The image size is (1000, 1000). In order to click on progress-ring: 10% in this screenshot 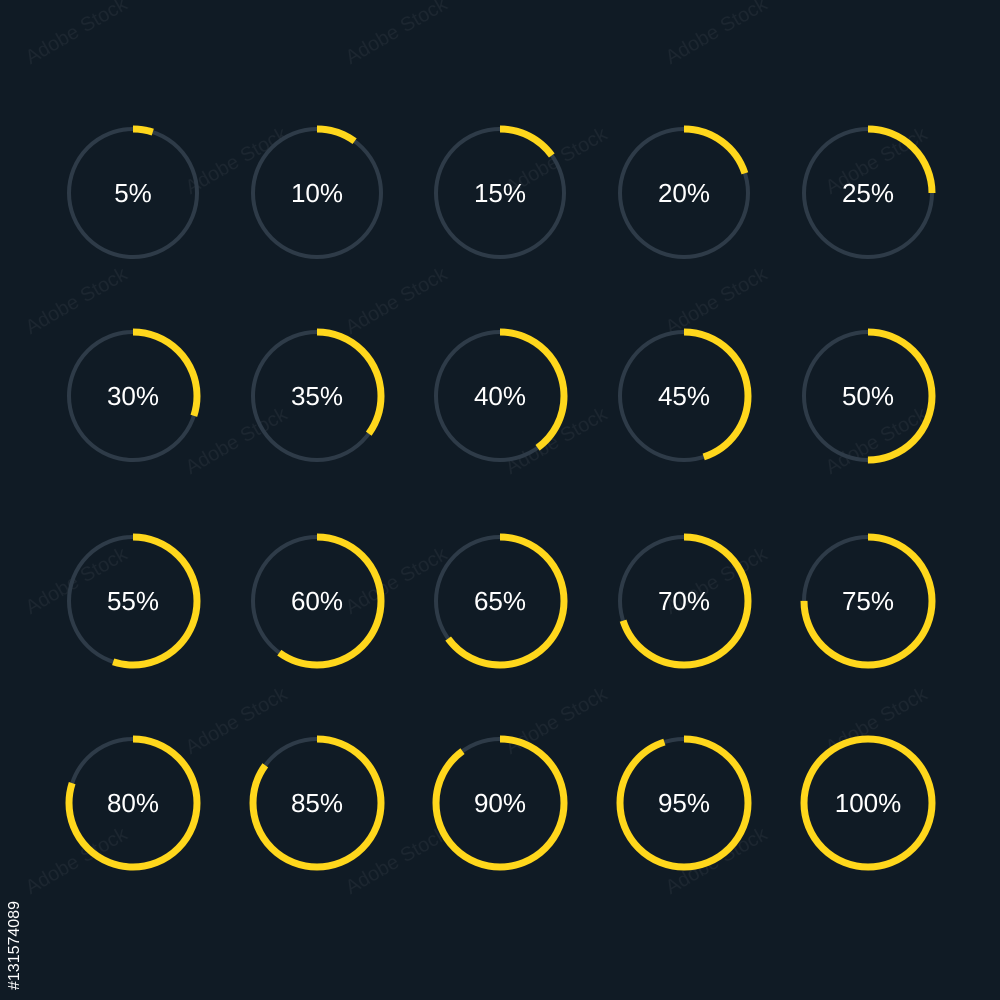, I will do `click(317, 193)`.